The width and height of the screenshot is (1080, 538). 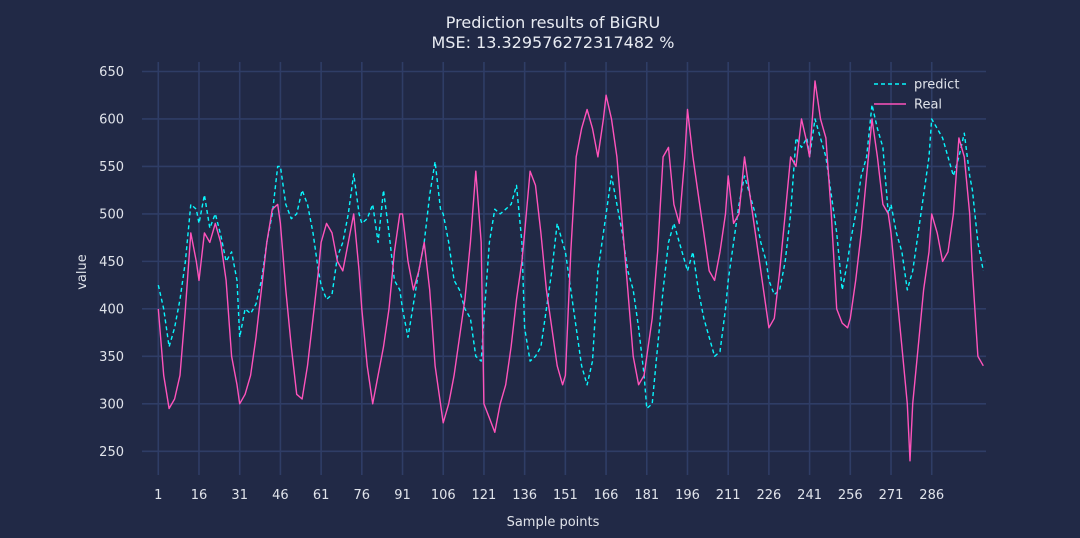 I want to click on x-tick-label: 91, so click(x=402, y=495).